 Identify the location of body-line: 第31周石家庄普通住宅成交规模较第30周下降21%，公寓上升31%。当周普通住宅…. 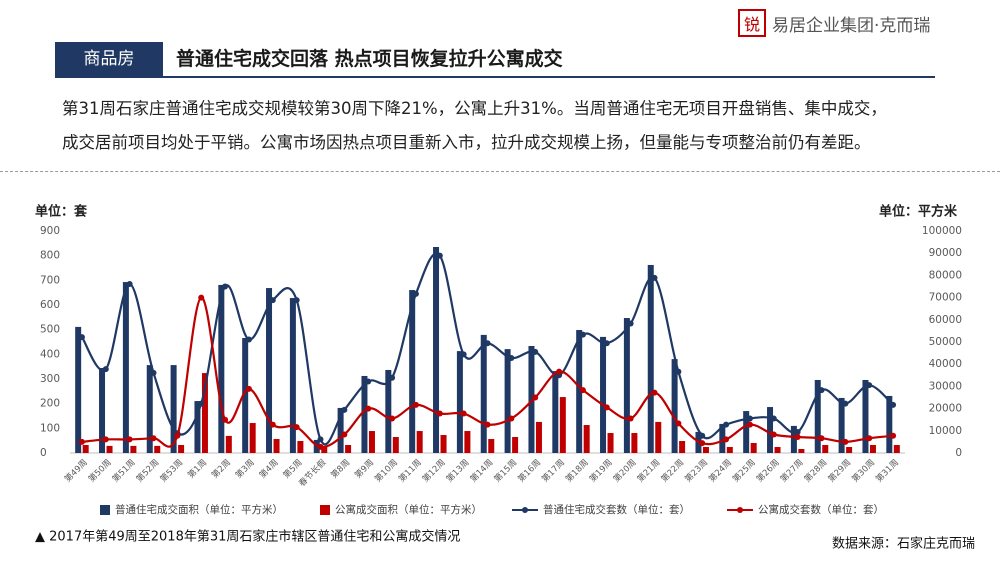
(474, 108).